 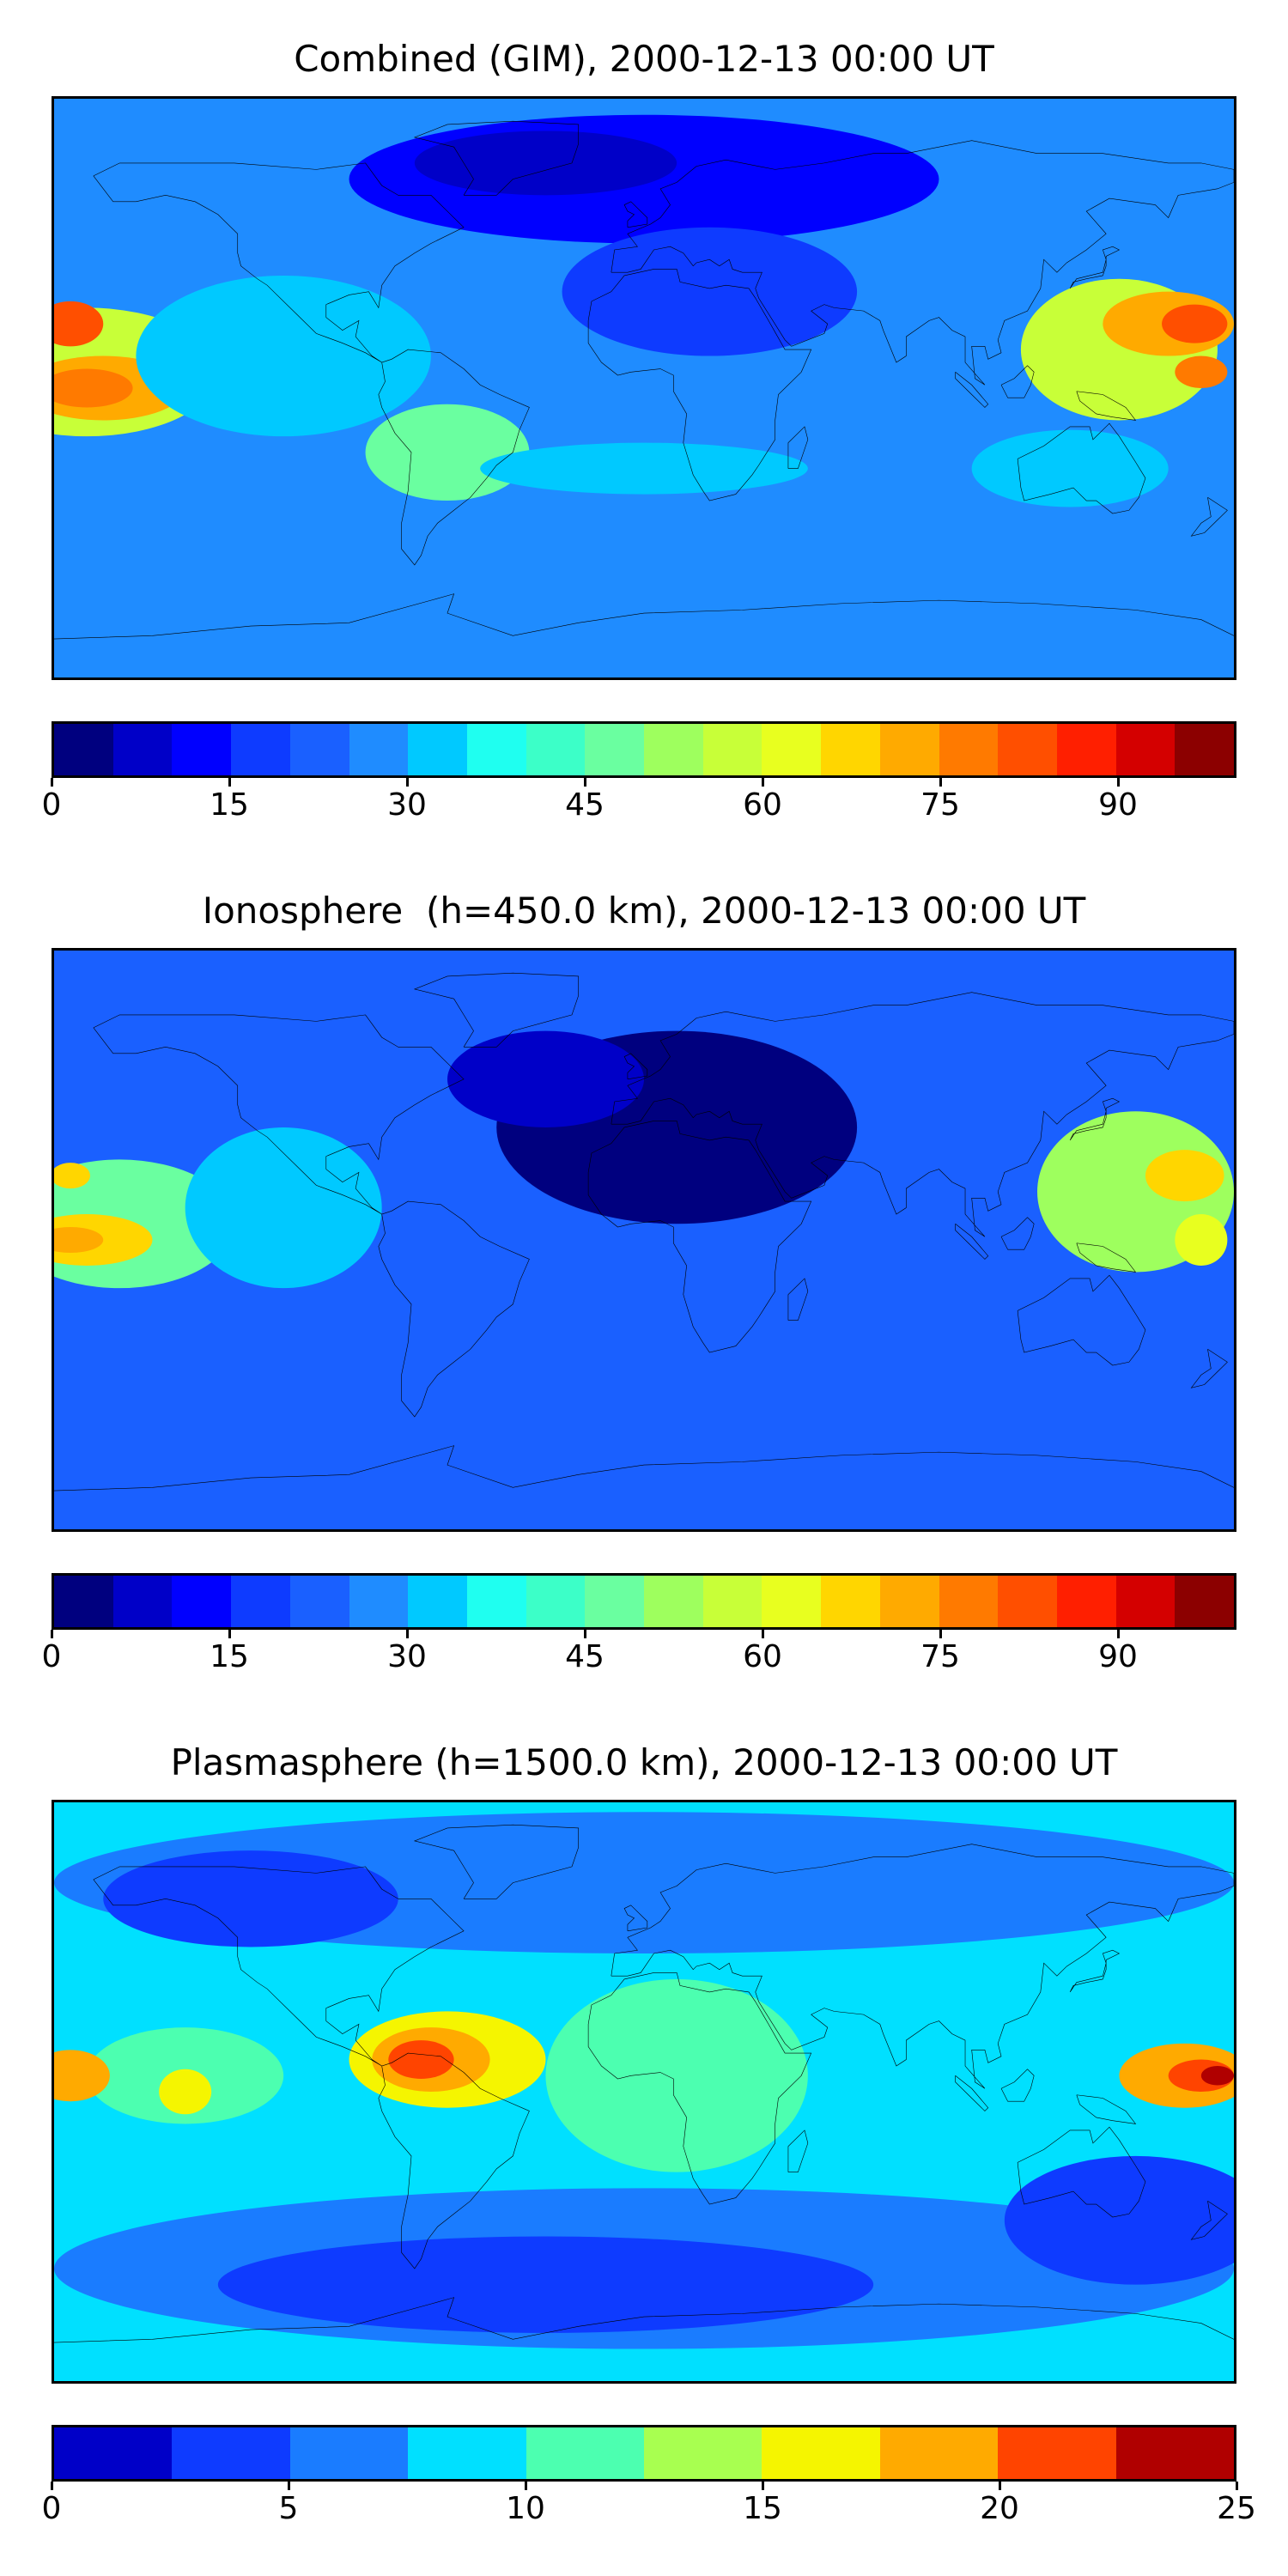 What do you see at coordinates (649, 2503) in the screenshot?
I see `colorbar-ticks-plasmasphere: 0 5 10 15 20 25` at bounding box center [649, 2503].